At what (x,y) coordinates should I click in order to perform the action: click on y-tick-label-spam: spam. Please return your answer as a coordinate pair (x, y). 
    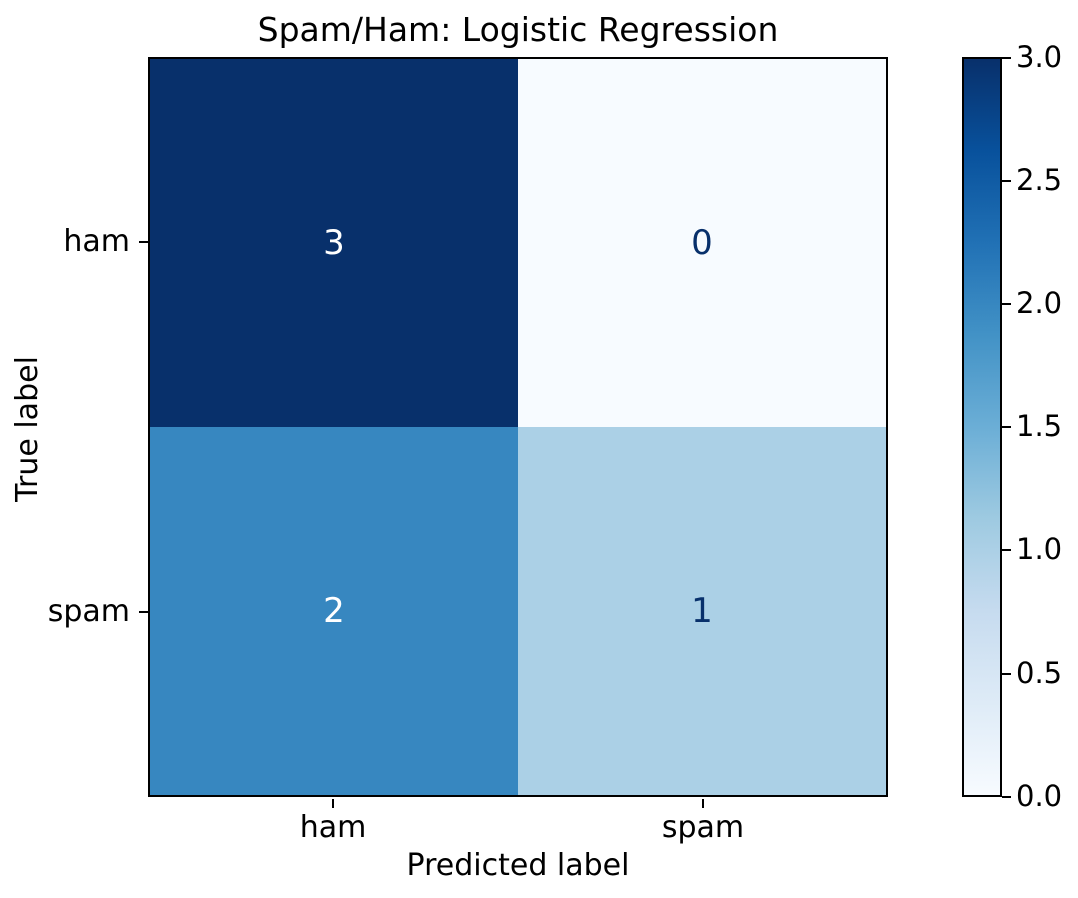
    Looking at the image, I should click on (88, 611).